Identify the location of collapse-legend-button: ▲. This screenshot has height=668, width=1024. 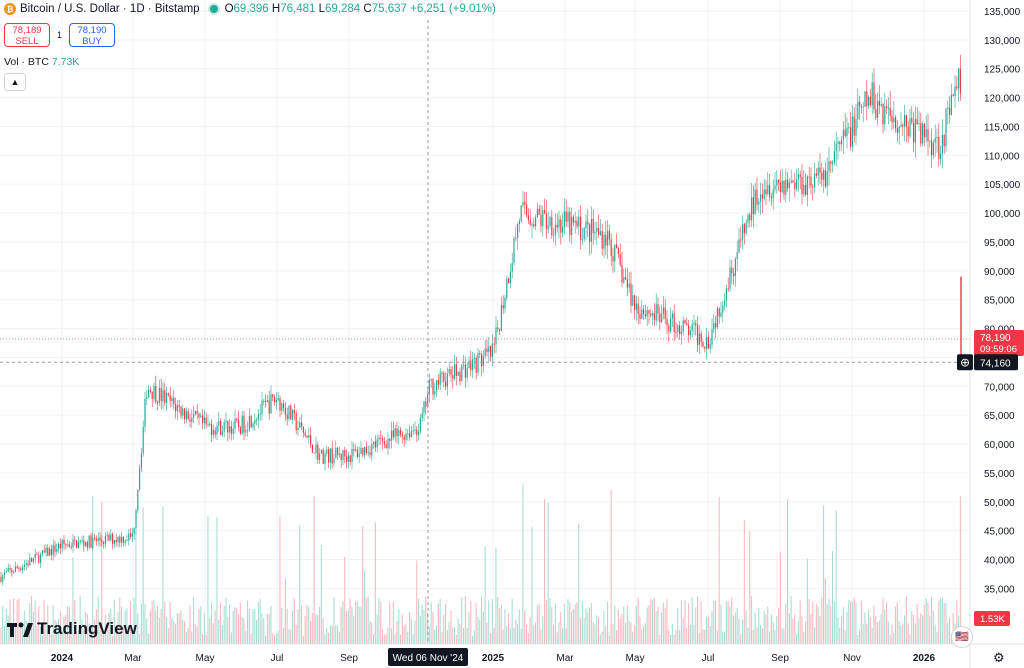
(15, 82).